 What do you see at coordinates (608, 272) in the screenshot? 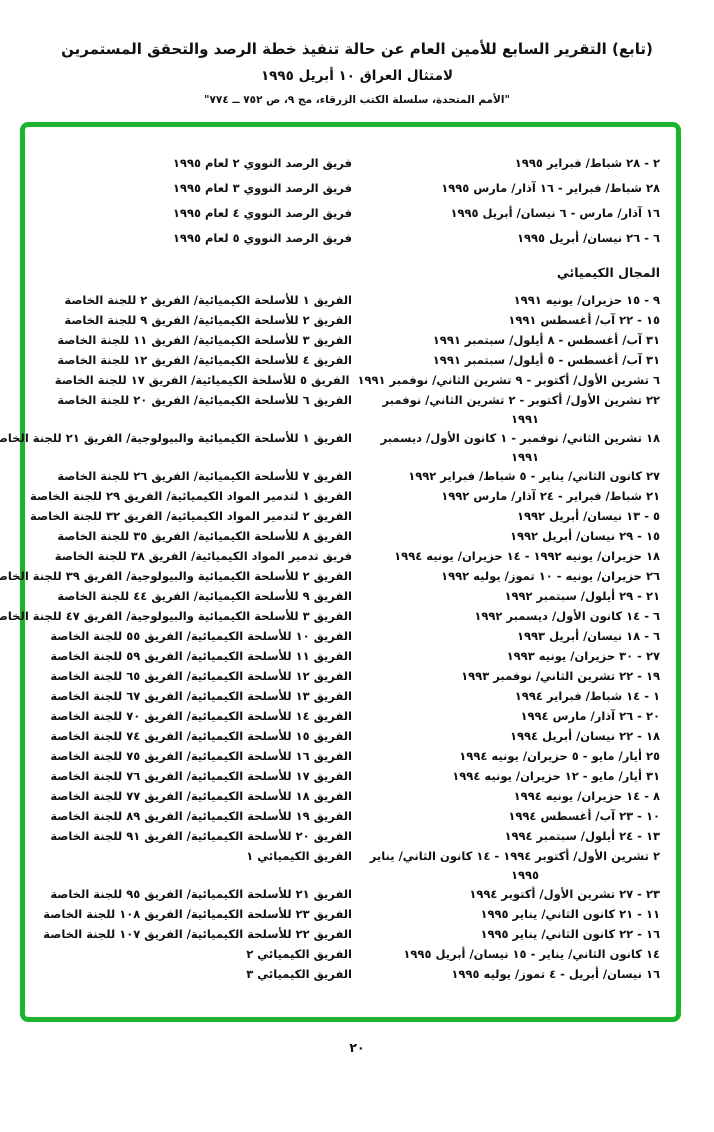
I see `section-title: المجال الكيميائي` at bounding box center [608, 272].